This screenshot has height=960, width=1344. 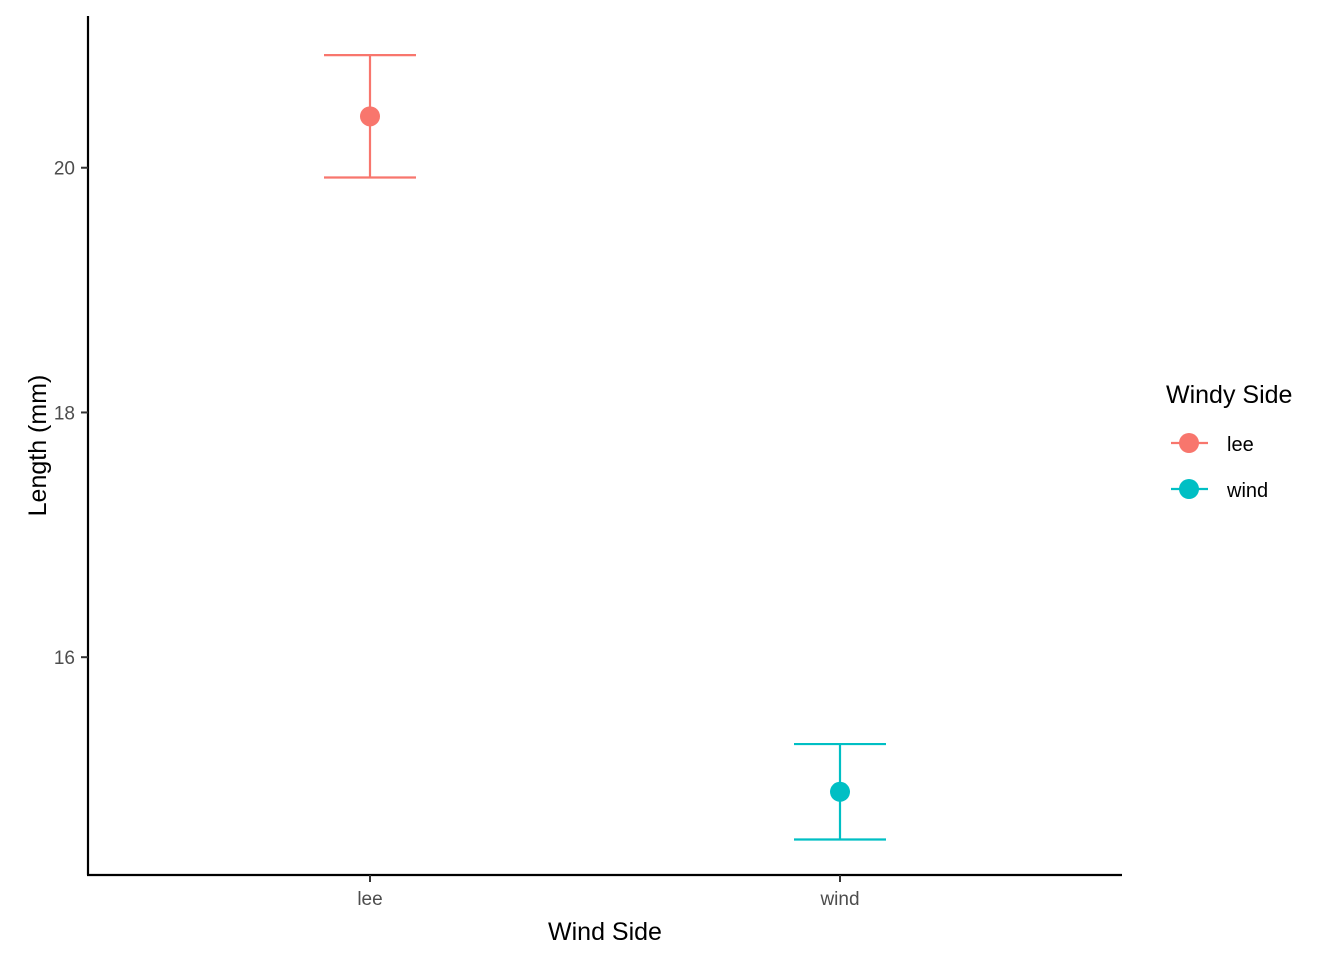 What do you see at coordinates (38, 446) in the screenshot?
I see `y-axis-title: Length (mm)` at bounding box center [38, 446].